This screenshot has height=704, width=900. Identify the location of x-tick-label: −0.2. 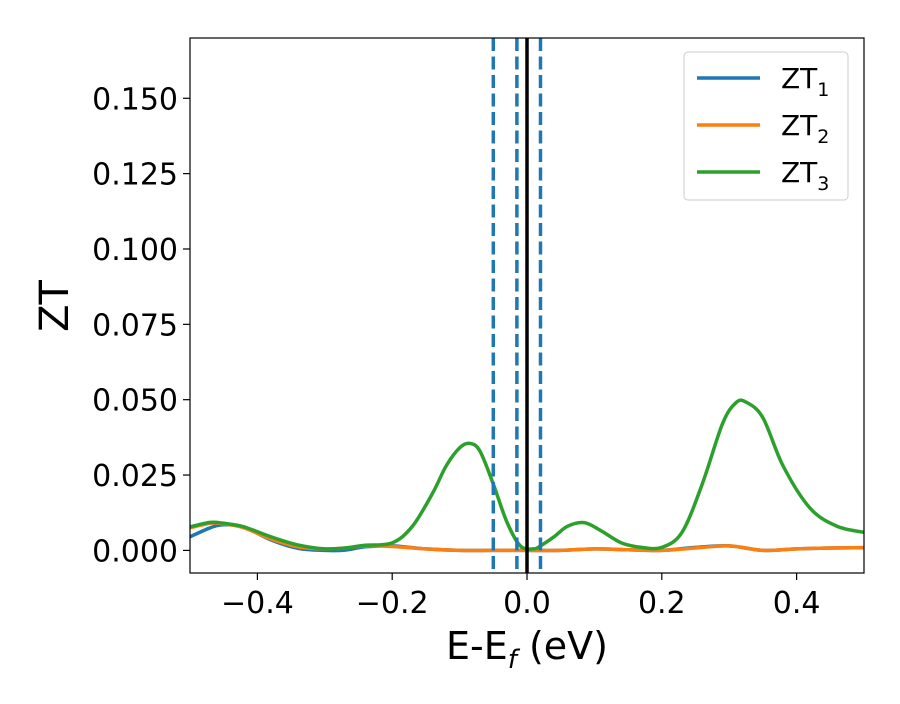
(392, 603).